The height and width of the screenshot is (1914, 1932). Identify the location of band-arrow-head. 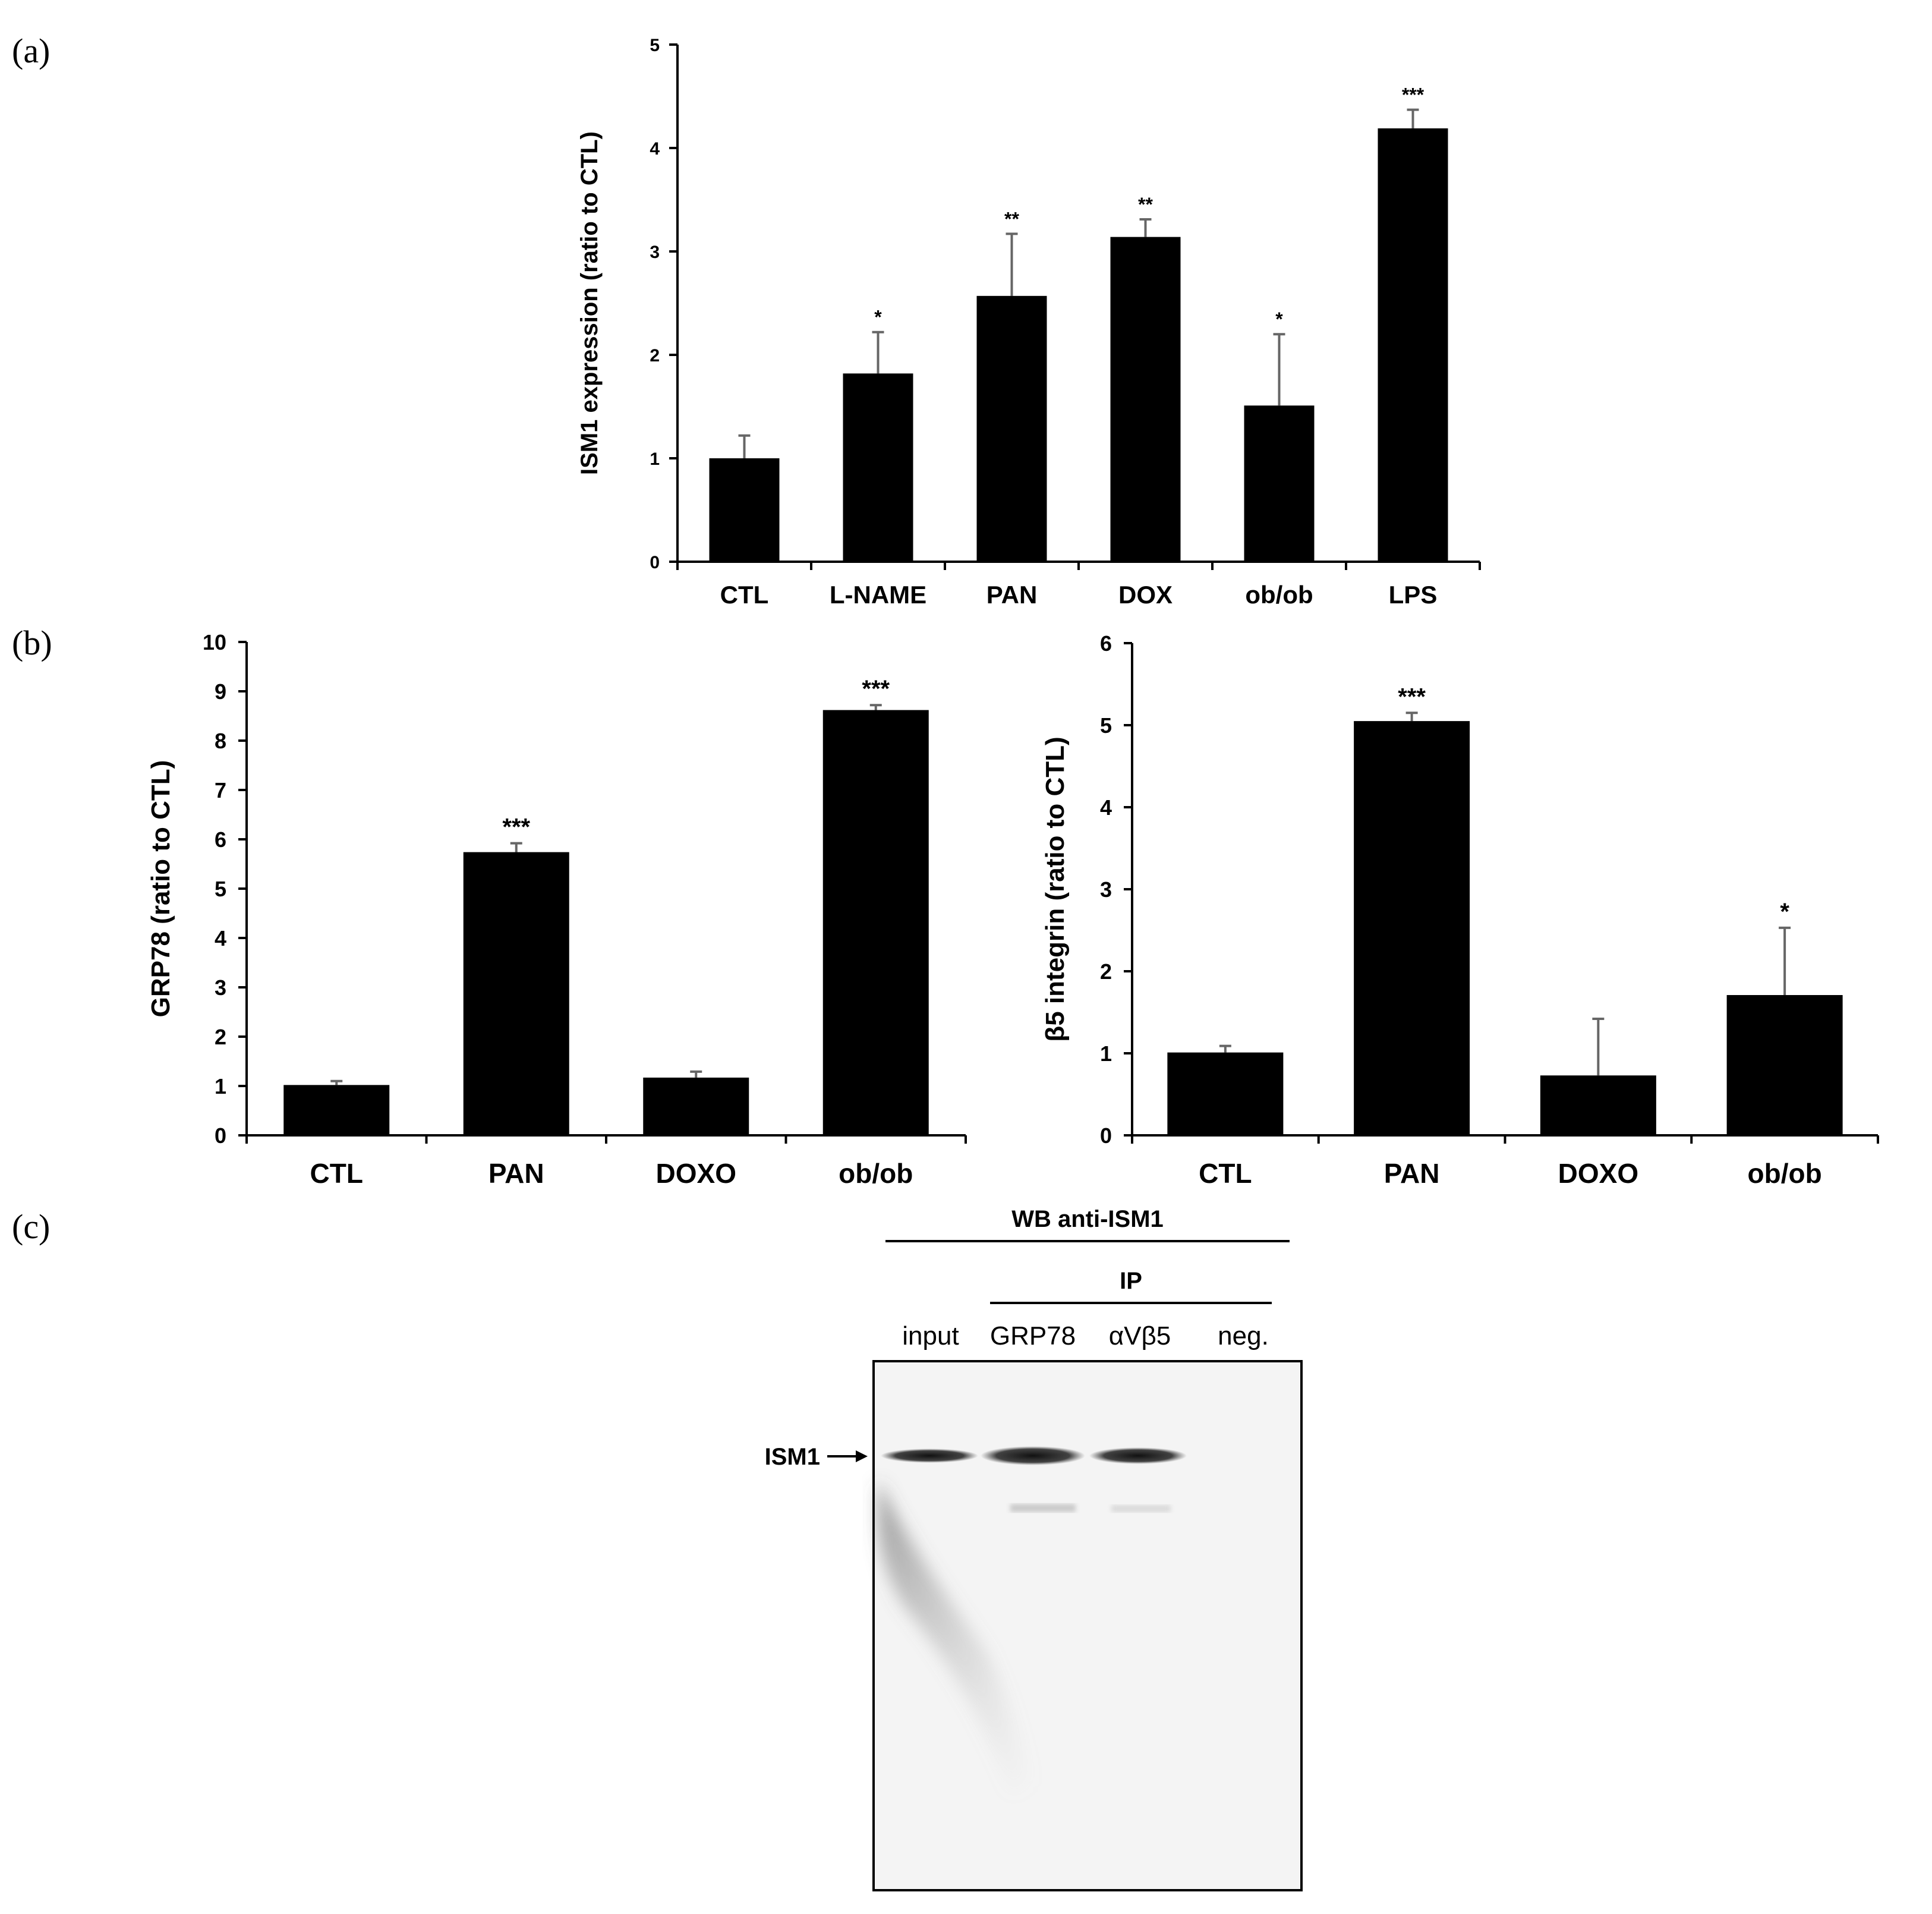
(862, 1456).